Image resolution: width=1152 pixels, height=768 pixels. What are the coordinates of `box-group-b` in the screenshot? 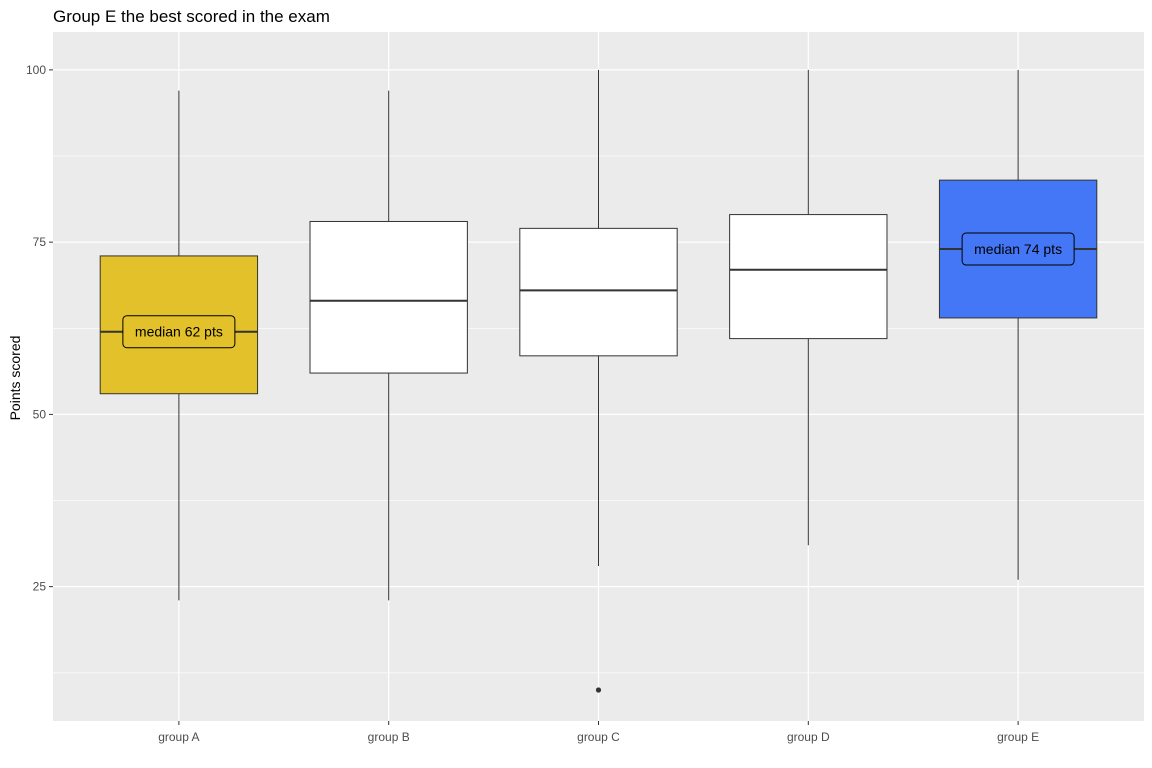 It's located at (388, 345).